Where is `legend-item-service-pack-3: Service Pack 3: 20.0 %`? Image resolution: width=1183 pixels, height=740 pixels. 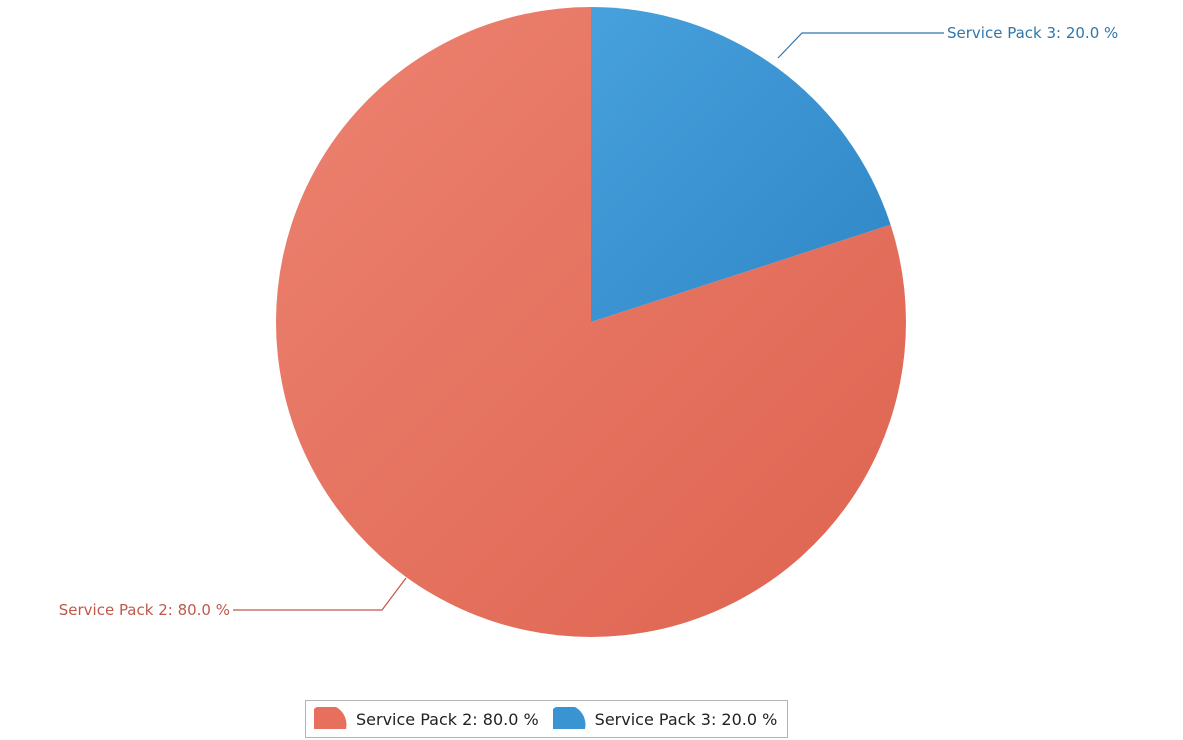 legend-item-service-pack-3: Service Pack 3: 20.0 % is located at coordinates (664, 719).